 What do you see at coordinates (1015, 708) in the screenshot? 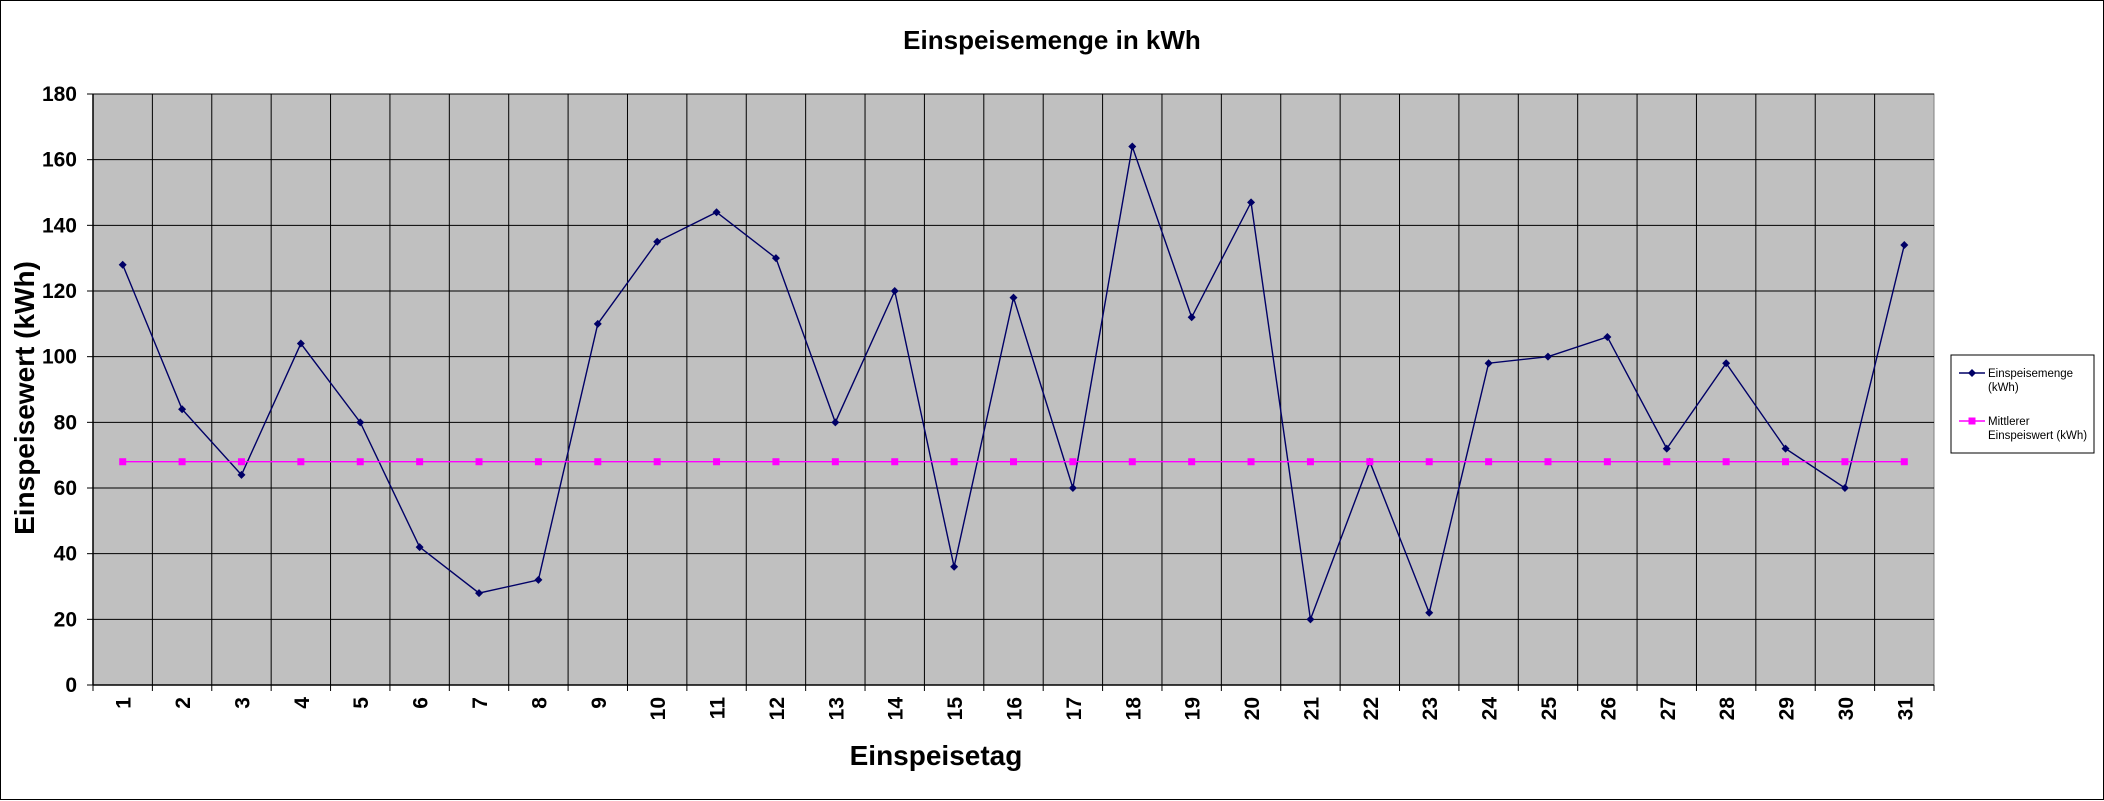
I see `x-tick-label: 16` at bounding box center [1015, 708].